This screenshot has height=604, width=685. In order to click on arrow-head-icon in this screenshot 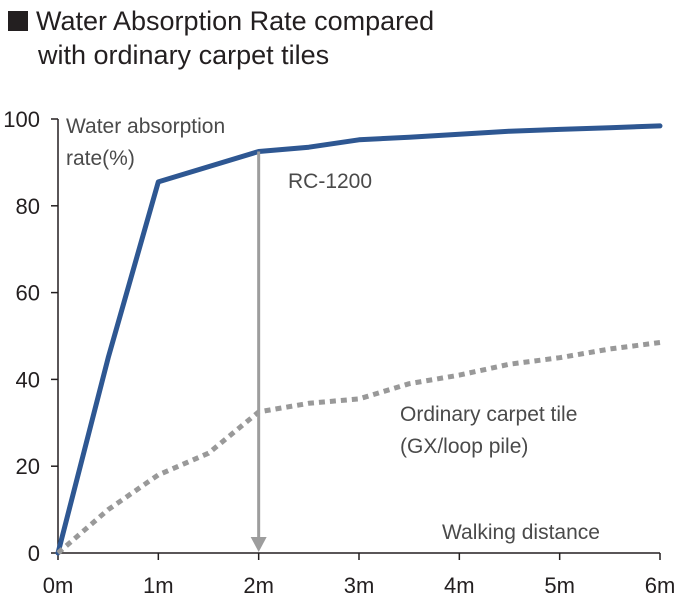, I will do `click(258, 544)`.